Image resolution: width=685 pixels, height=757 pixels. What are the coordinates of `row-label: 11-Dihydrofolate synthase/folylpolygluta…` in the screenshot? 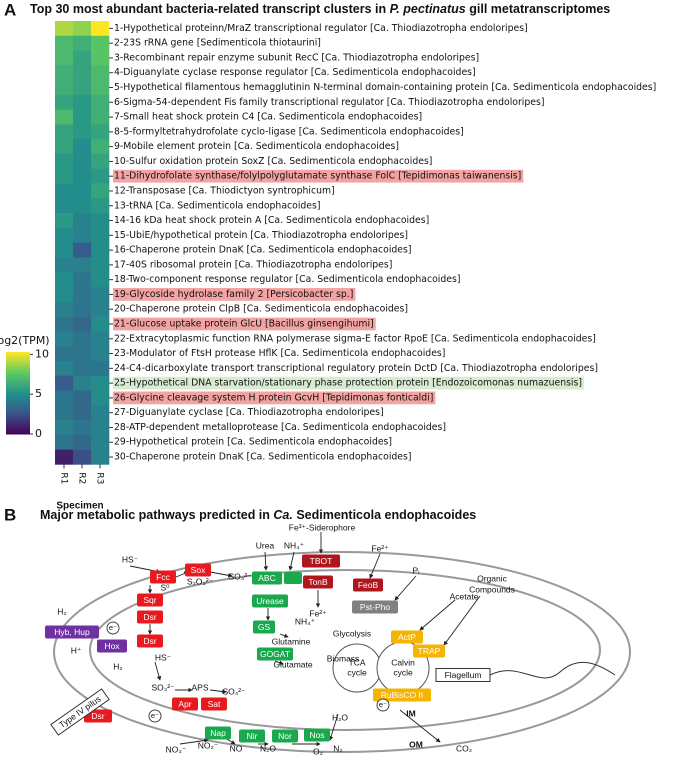 It's located at (317, 176).